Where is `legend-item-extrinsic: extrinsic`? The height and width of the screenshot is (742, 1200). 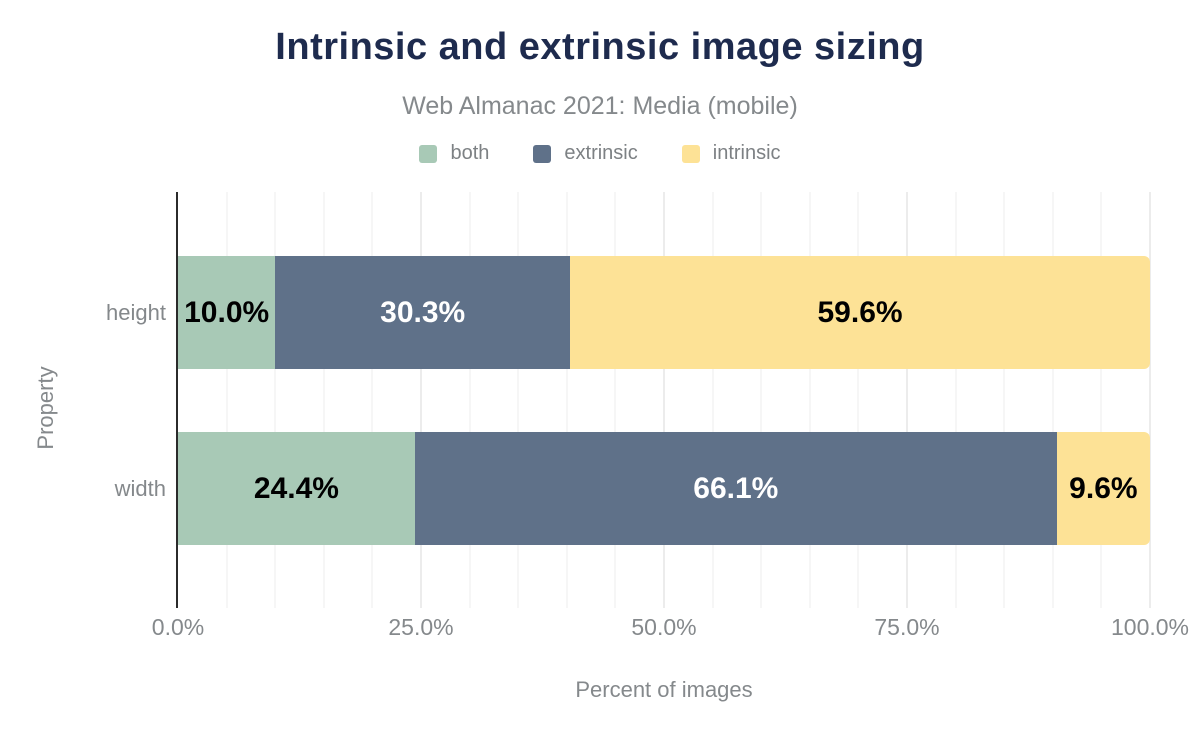
legend-item-extrinsic: extrinsic is located at coordinates (585, 153).